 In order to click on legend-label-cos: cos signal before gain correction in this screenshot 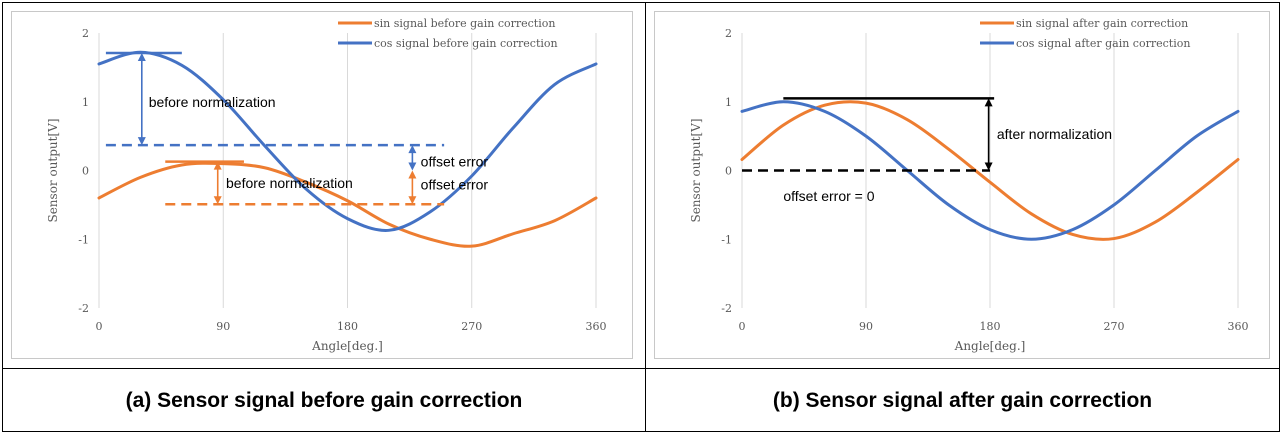, I will do `click(466, 43)`.